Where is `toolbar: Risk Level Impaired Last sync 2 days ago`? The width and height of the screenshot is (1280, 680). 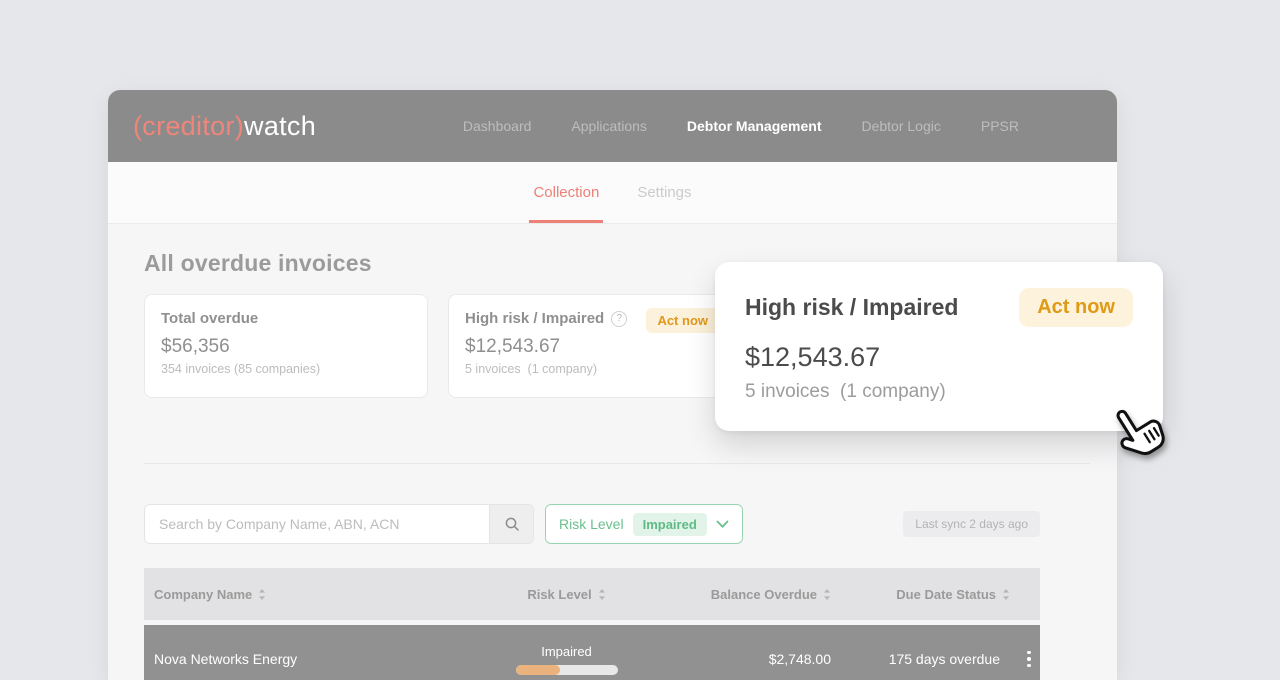
toolbar: Risk Level Impaired Last sync 2 days ago is located at coordinates (592, 524).